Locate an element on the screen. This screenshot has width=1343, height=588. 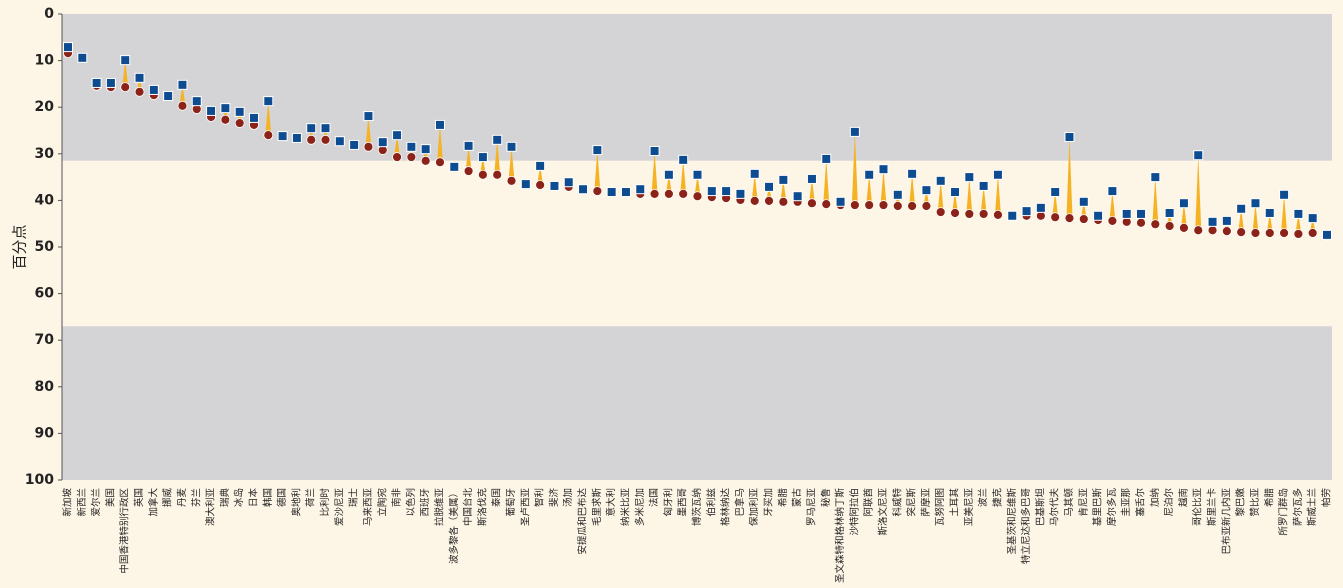
x-tick-label: 赞比亚 is located at coordinates (1255, 502).